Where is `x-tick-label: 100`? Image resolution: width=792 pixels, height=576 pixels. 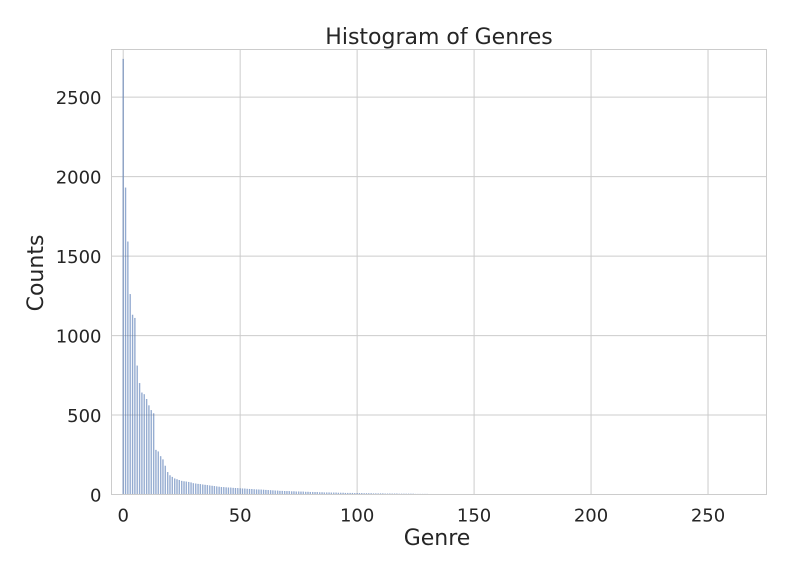 x-tick-label: 100 is located at coordinates (357, 516).